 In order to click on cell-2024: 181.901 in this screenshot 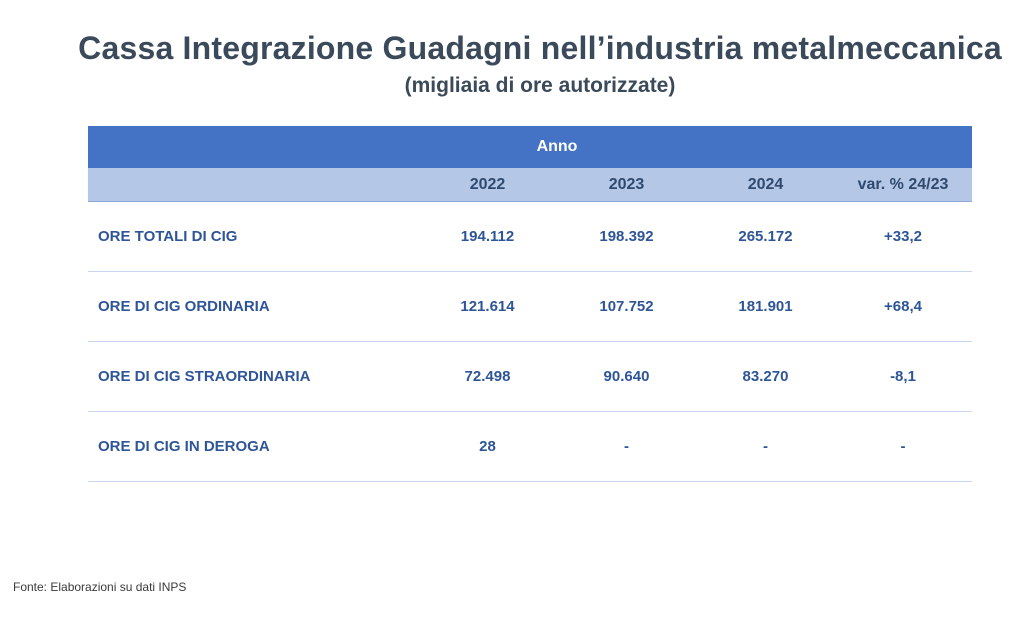, I will do `click(765, 306)`.